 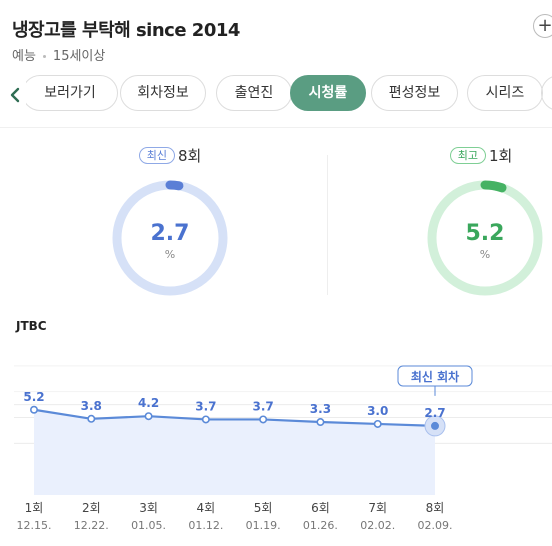 I want to click on best-rating-donut: 5.2 %, so click(x=485, y=238).